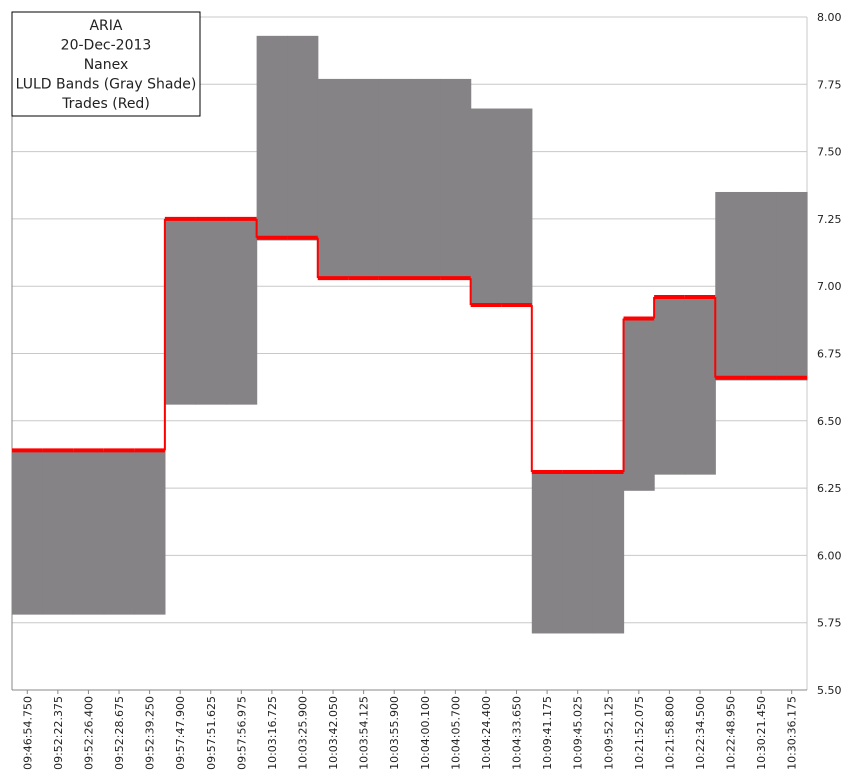 Image resolution: width=849 pixels, height=781 pixels. I want to click on title-line: LULD Bands (Gray Shade), so click(106, 85).